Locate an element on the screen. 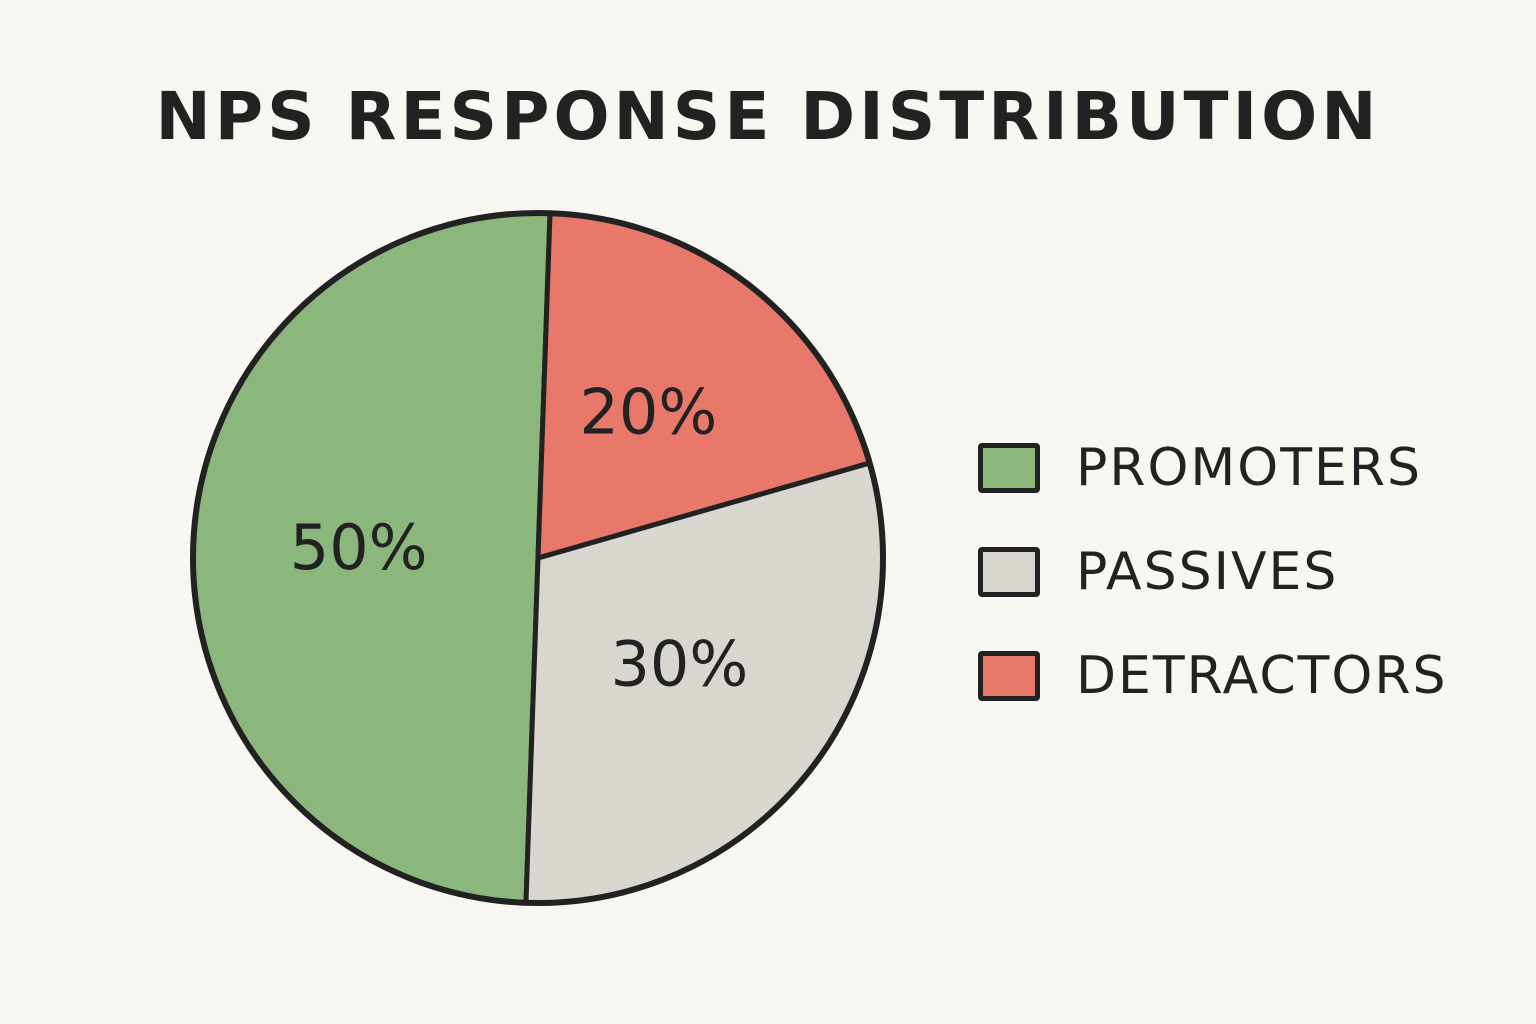  legend-swatch-passives is located at coordinates (1009, 572).